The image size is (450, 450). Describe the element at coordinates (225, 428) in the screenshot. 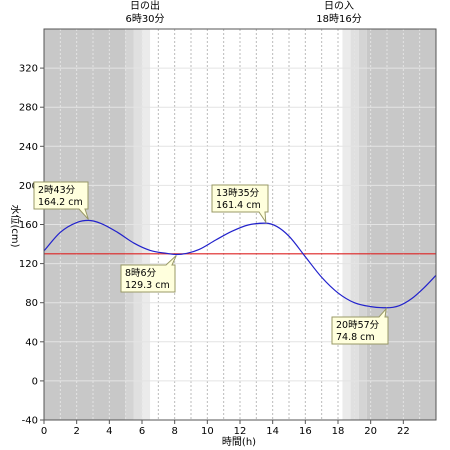

I see `x-tick-labels: 0 2 4 6 8 10 12 14 16 18 20 22` at that location.